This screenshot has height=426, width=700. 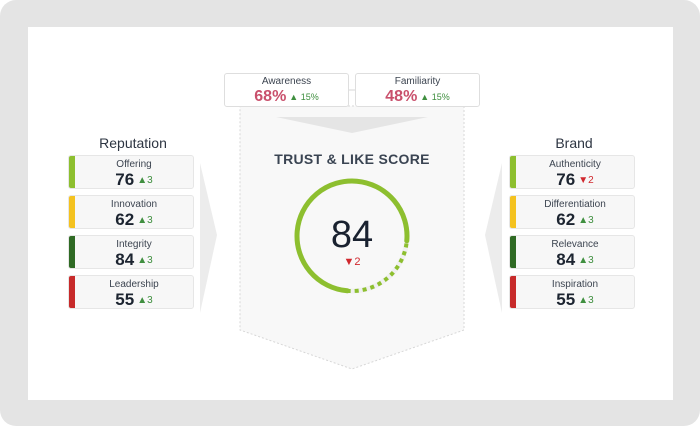 I want to click on metric-delta: ▼2, so click(x=585, y=180).